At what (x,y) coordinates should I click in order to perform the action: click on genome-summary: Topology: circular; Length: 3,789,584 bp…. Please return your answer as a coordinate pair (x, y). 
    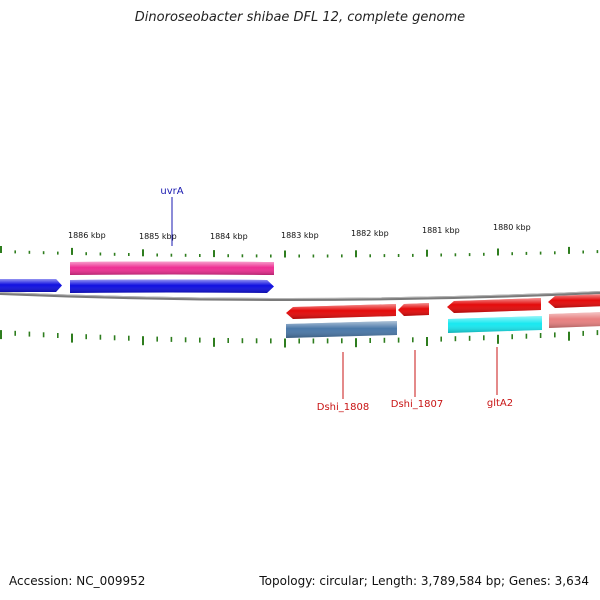
    Looking at the image, I should click on (424, 581).